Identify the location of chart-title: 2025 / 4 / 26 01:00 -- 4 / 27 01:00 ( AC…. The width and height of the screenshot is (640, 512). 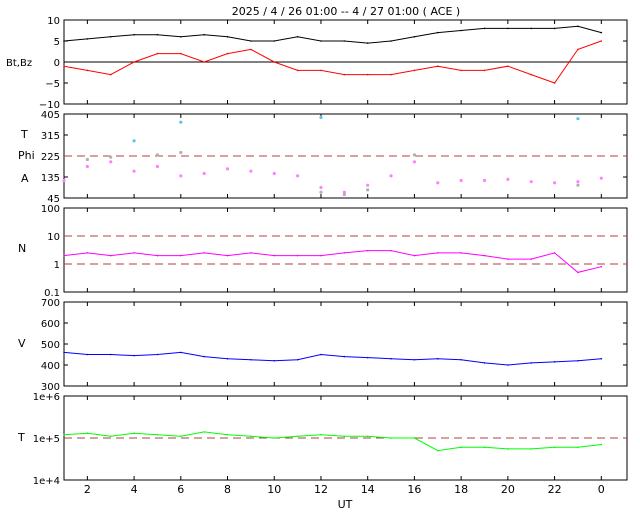
(346, 11).